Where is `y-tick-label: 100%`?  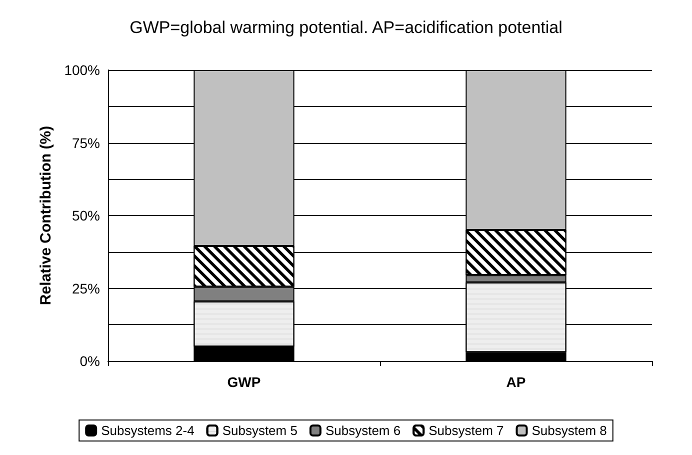 y-tick-label: 100% is located at coordinates (82, 70).